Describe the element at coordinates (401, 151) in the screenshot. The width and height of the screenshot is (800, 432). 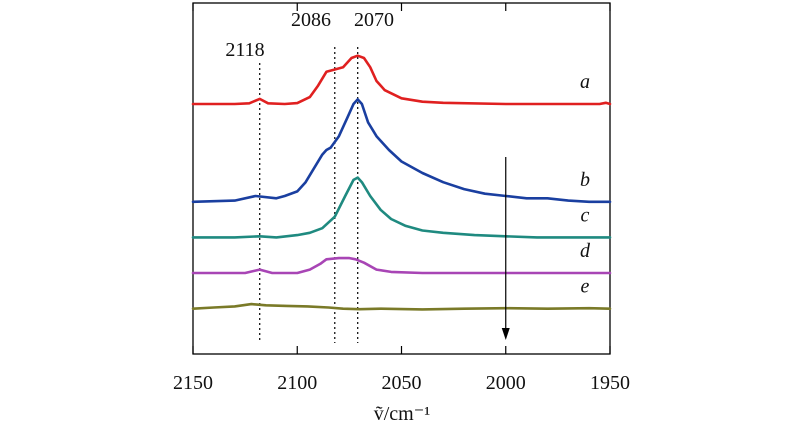
I see `series-line-b` at that location.